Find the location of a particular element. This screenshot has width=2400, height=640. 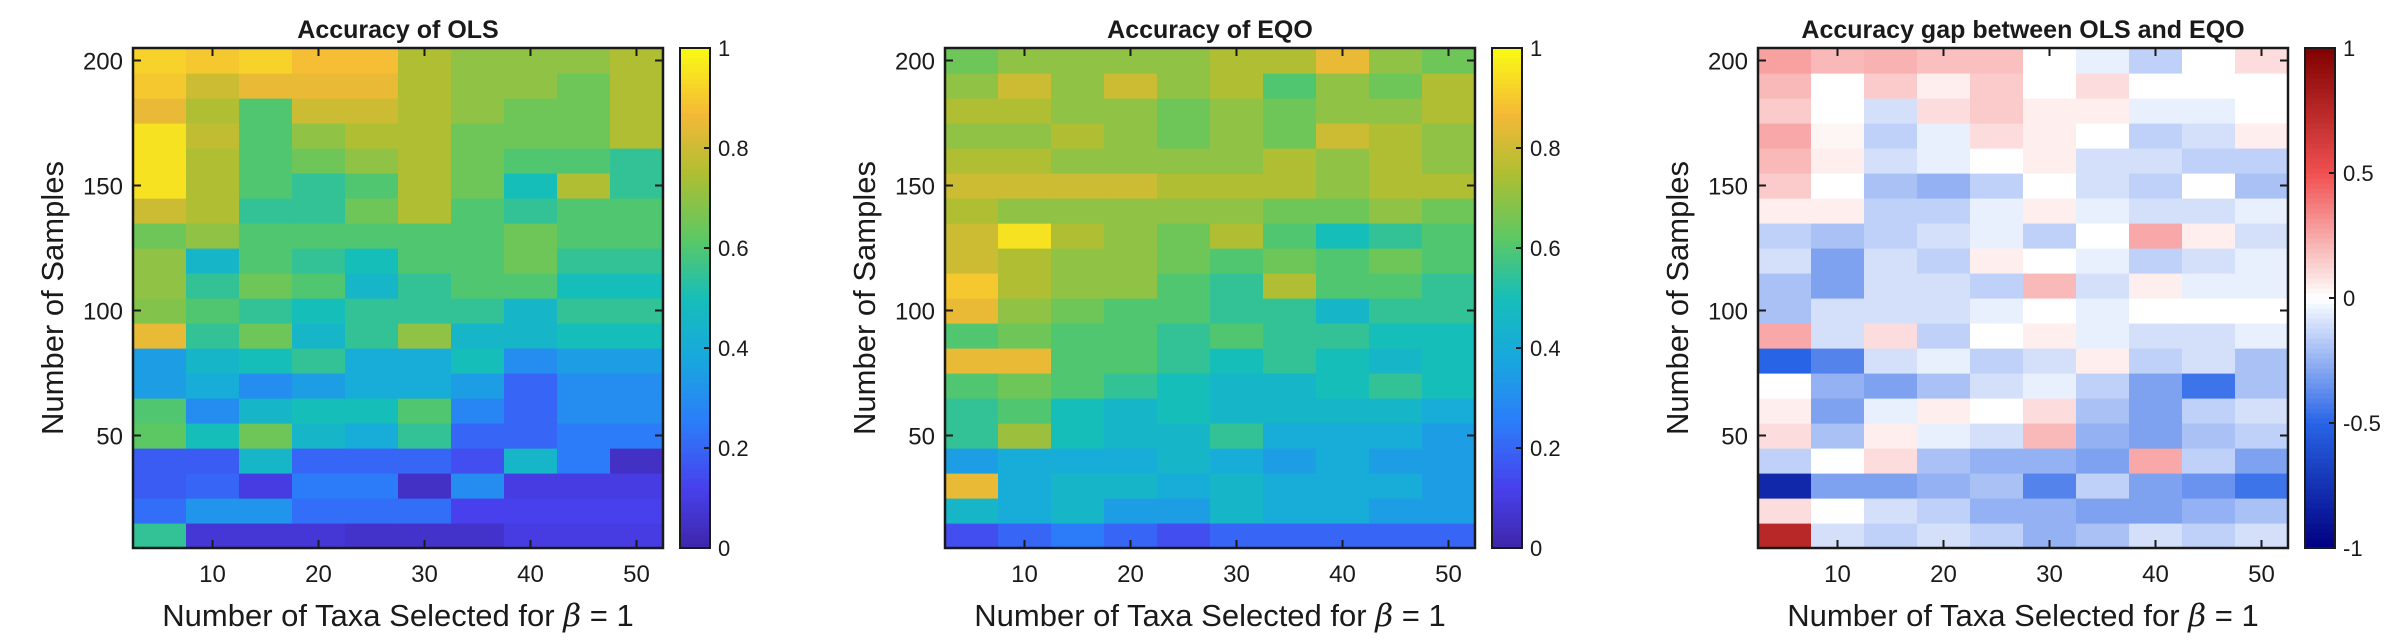

colorbar: 0 0.2 0.4 0.6 0.8 1 is located at coordinates (1526, 298).